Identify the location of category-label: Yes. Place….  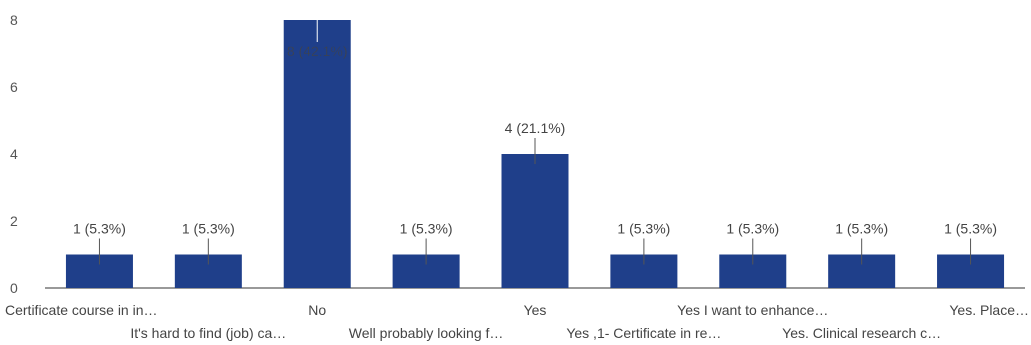
(989, 310).